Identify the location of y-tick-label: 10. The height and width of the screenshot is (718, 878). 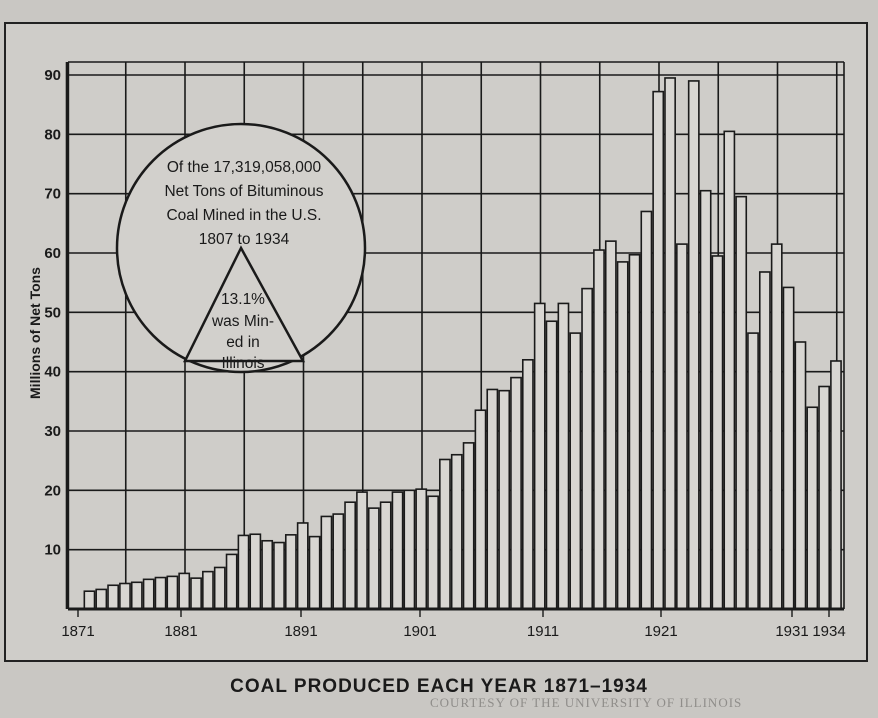
(52, 550).